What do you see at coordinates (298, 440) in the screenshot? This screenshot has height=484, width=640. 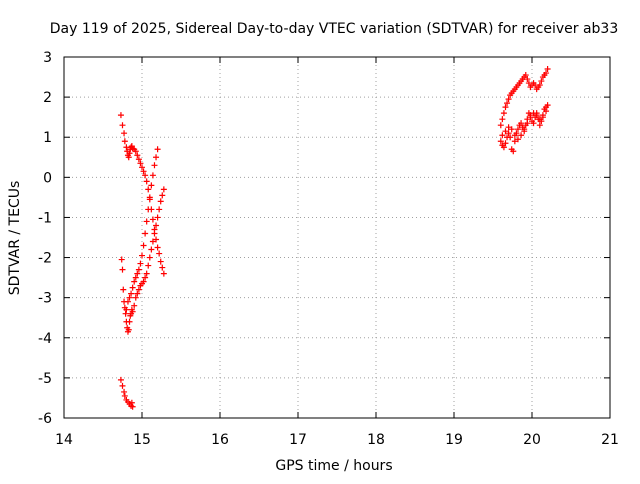 I see `x-tick-label: 17` at bounding box center [298, 440].